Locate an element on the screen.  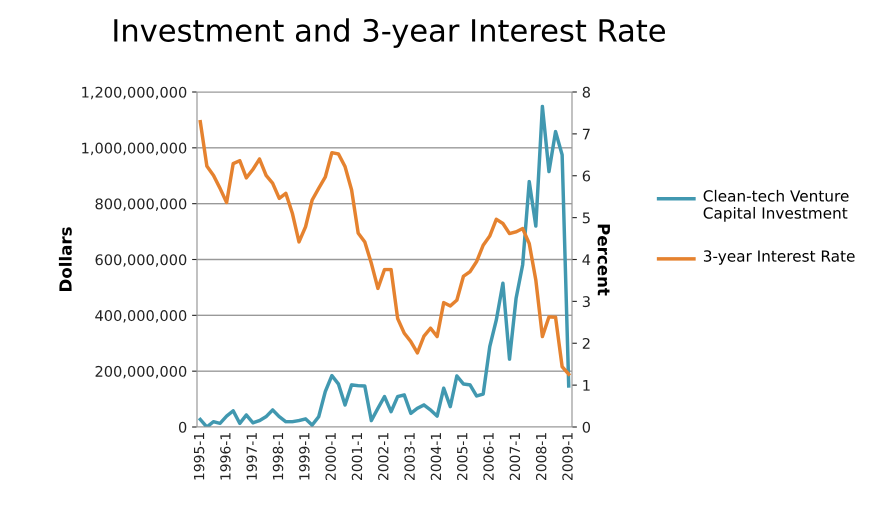
chart-title: Investment and 3-year Interest Rate is located at coordinates (389, 33).